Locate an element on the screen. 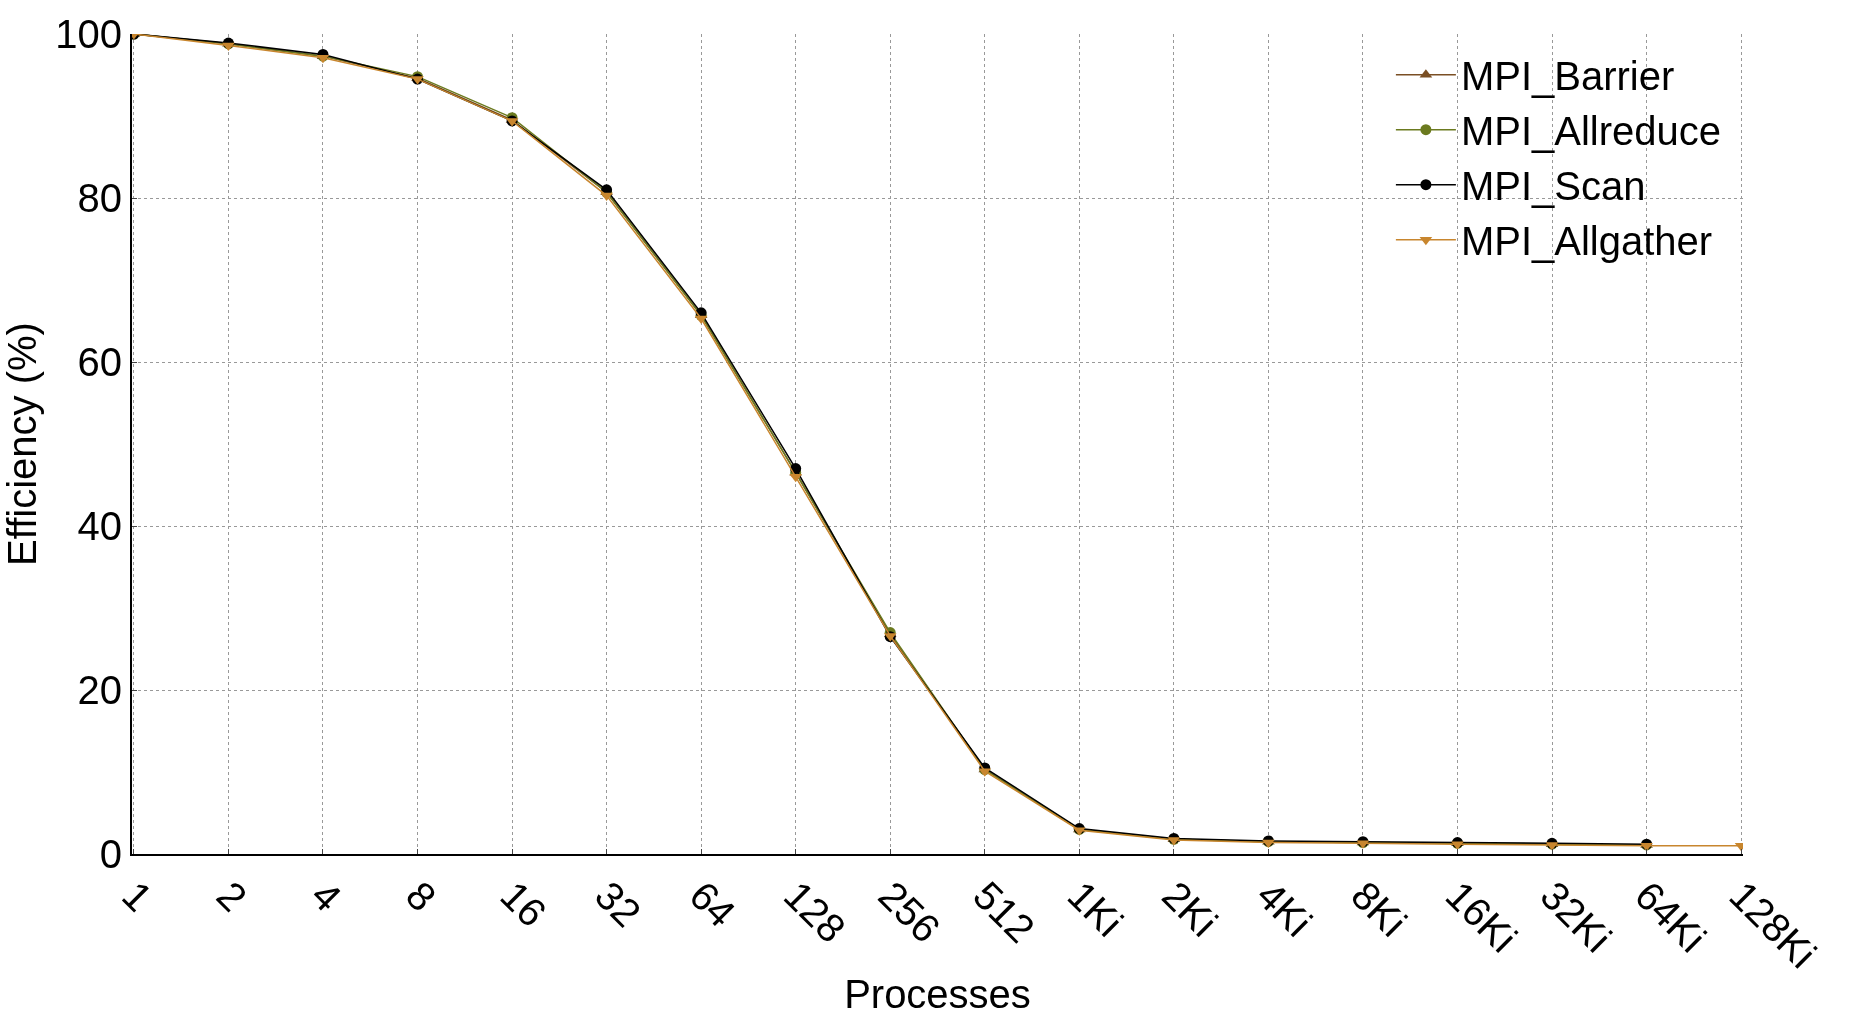 This screenshot has height=1024, width=1853. y-tick-label: 60 is located at coordinates (99, 362).